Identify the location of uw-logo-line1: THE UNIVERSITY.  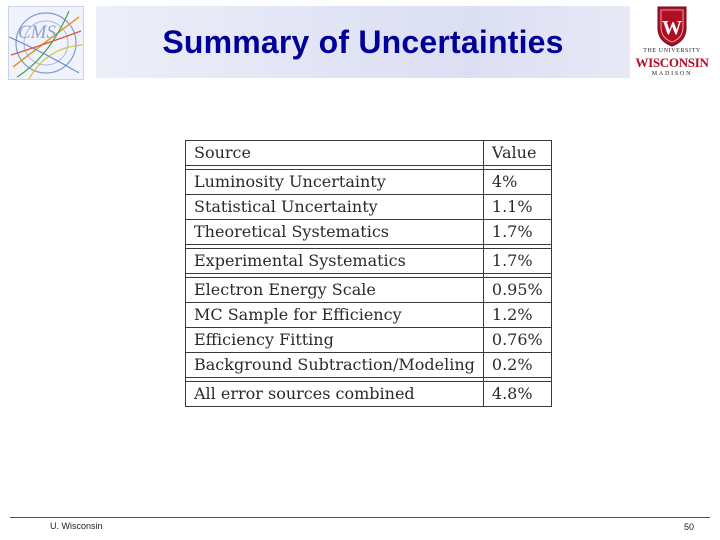
(672, 51).